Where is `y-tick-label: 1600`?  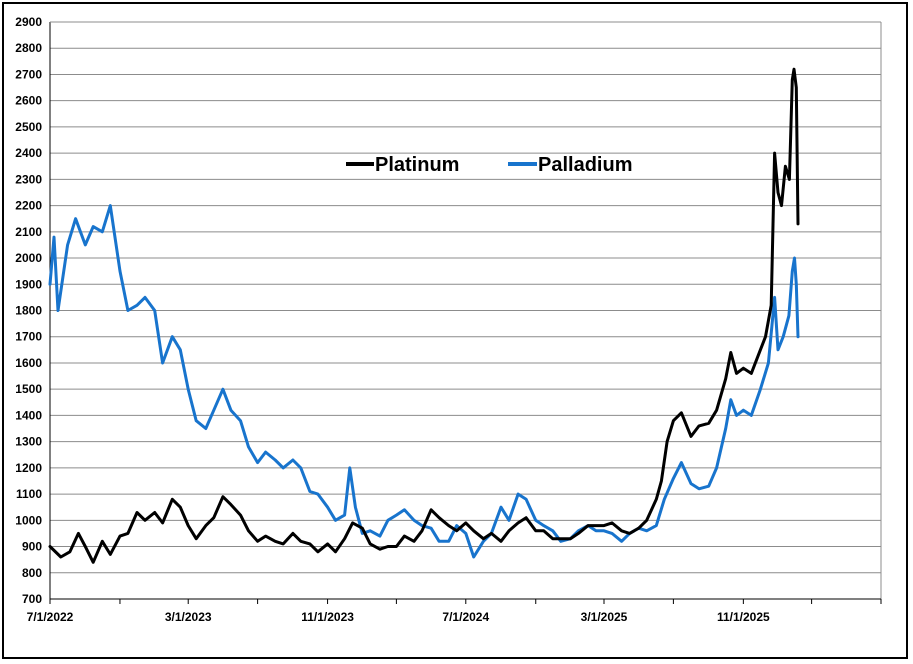 y-tick-label: 1600 is located at coordinates (28, 363).